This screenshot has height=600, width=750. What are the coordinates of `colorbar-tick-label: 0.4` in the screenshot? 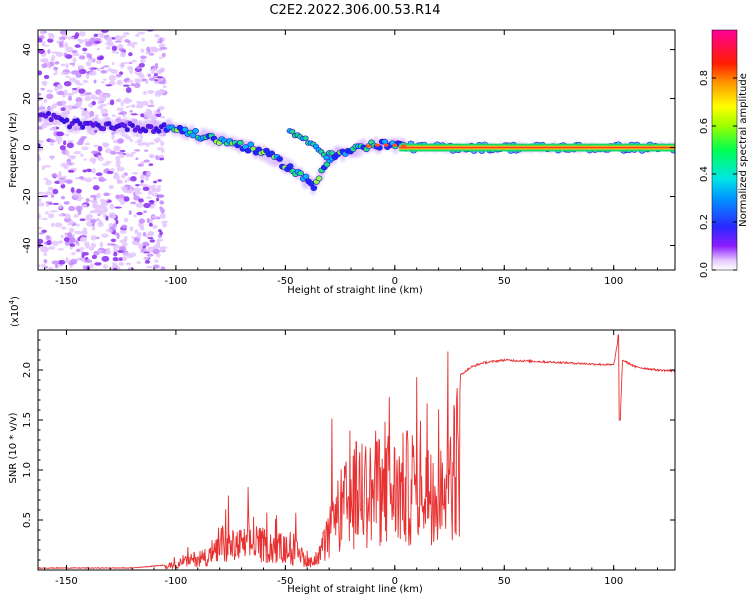 It's located at (704, 174).